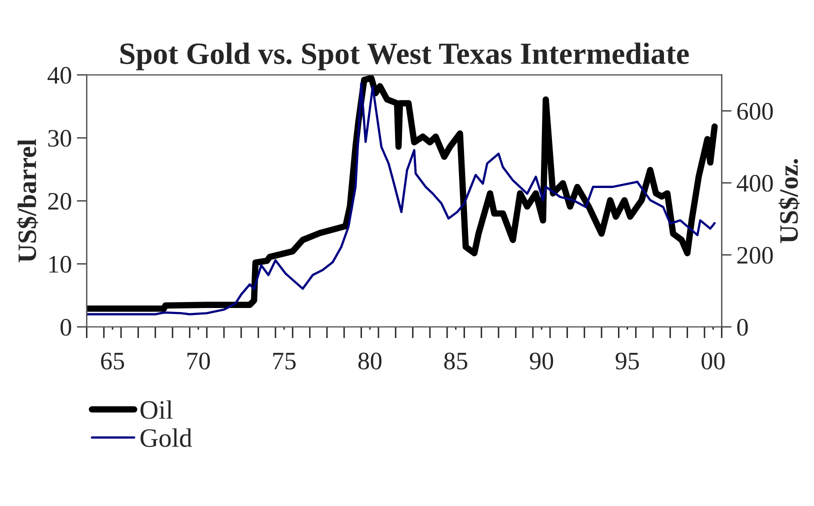 This screenshot has width=814, height=506. What do you see at coordinates (60, 264) in the screenshot?
I see `y-tick-label: 10` at bounding box center [60, 264].